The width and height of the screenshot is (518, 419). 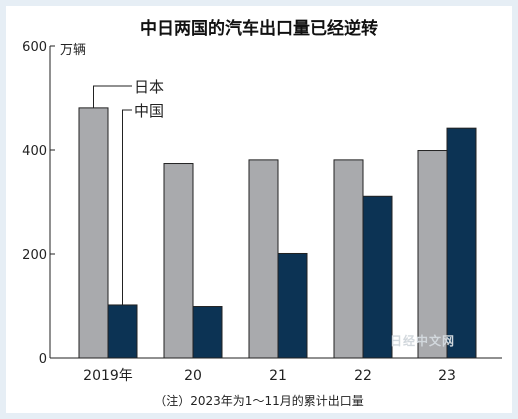 I want to click on y-tick-label: 600, so click(x=34, y=47).